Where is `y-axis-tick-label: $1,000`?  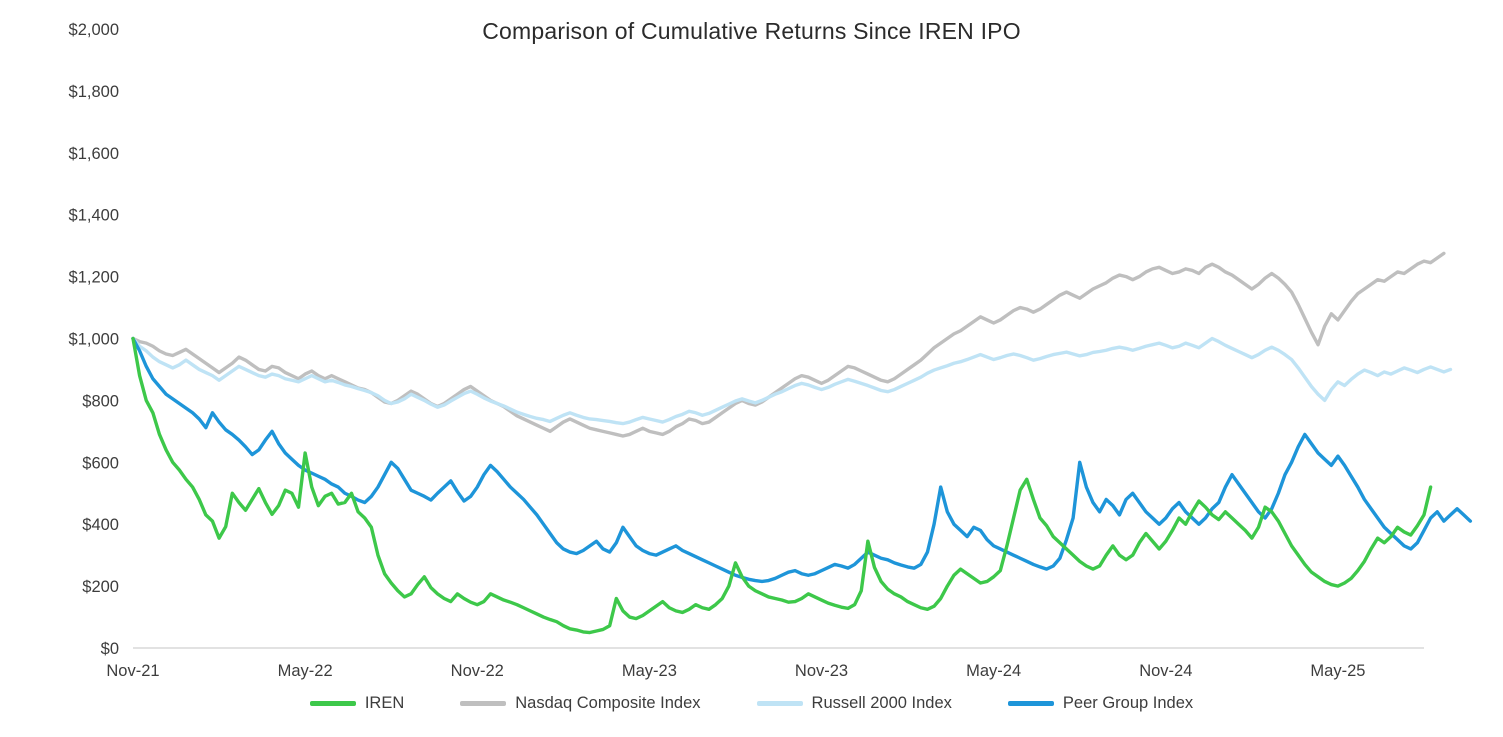
y-axis-tick-label: $1,000 is located at coordinates (94, 340).